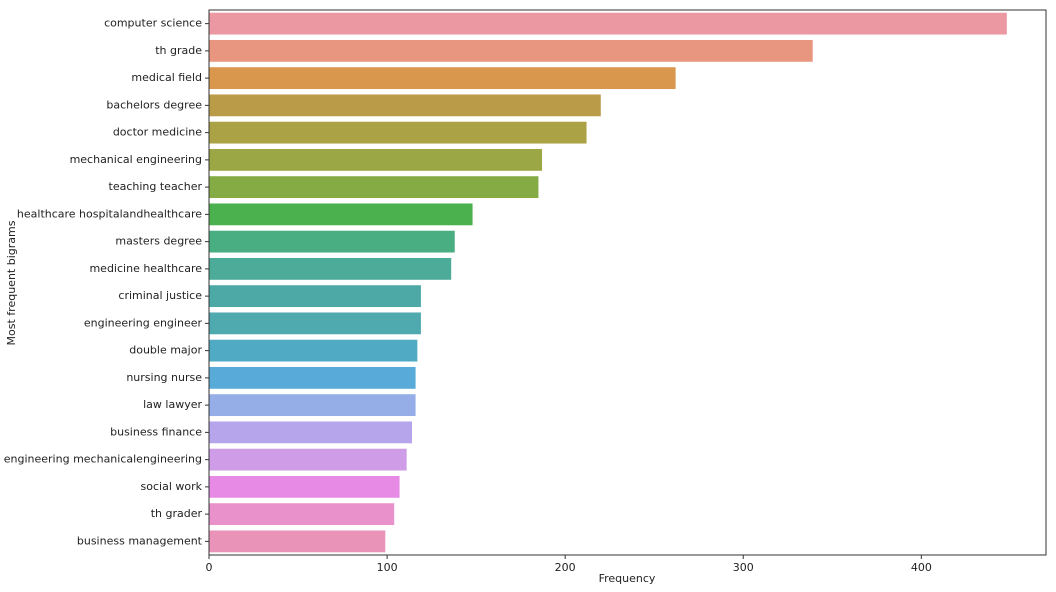  I want to click on y-tick-label: masters degree, so click(158, 241).